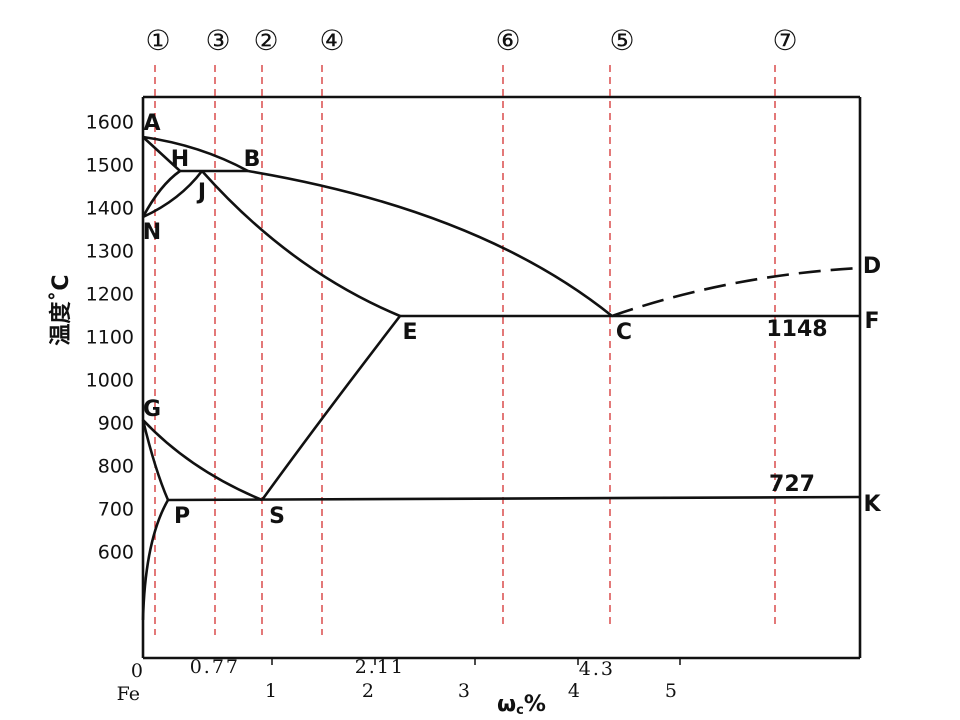 Image resolution: width=960 pixels, height=720 pixels. What do you see at coordinates (152, 409) in the screenshot?
I see `point-label: G` at bounding box center [152, 409].